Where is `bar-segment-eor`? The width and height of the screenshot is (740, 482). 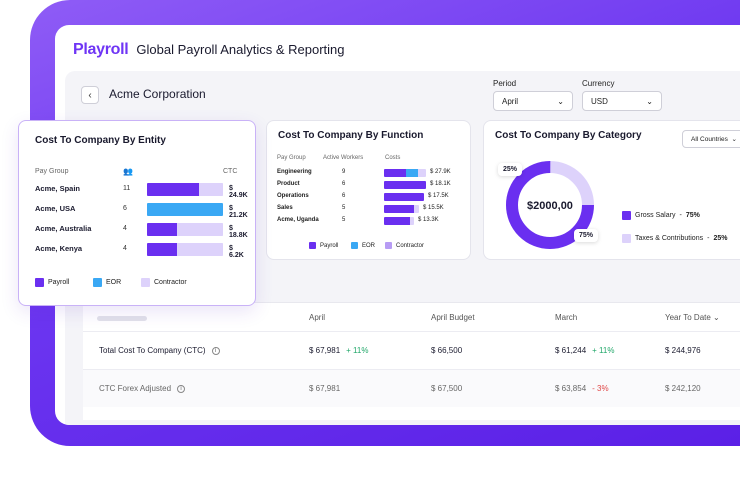 bar-segment-eor is located at coordinates (185, 209).